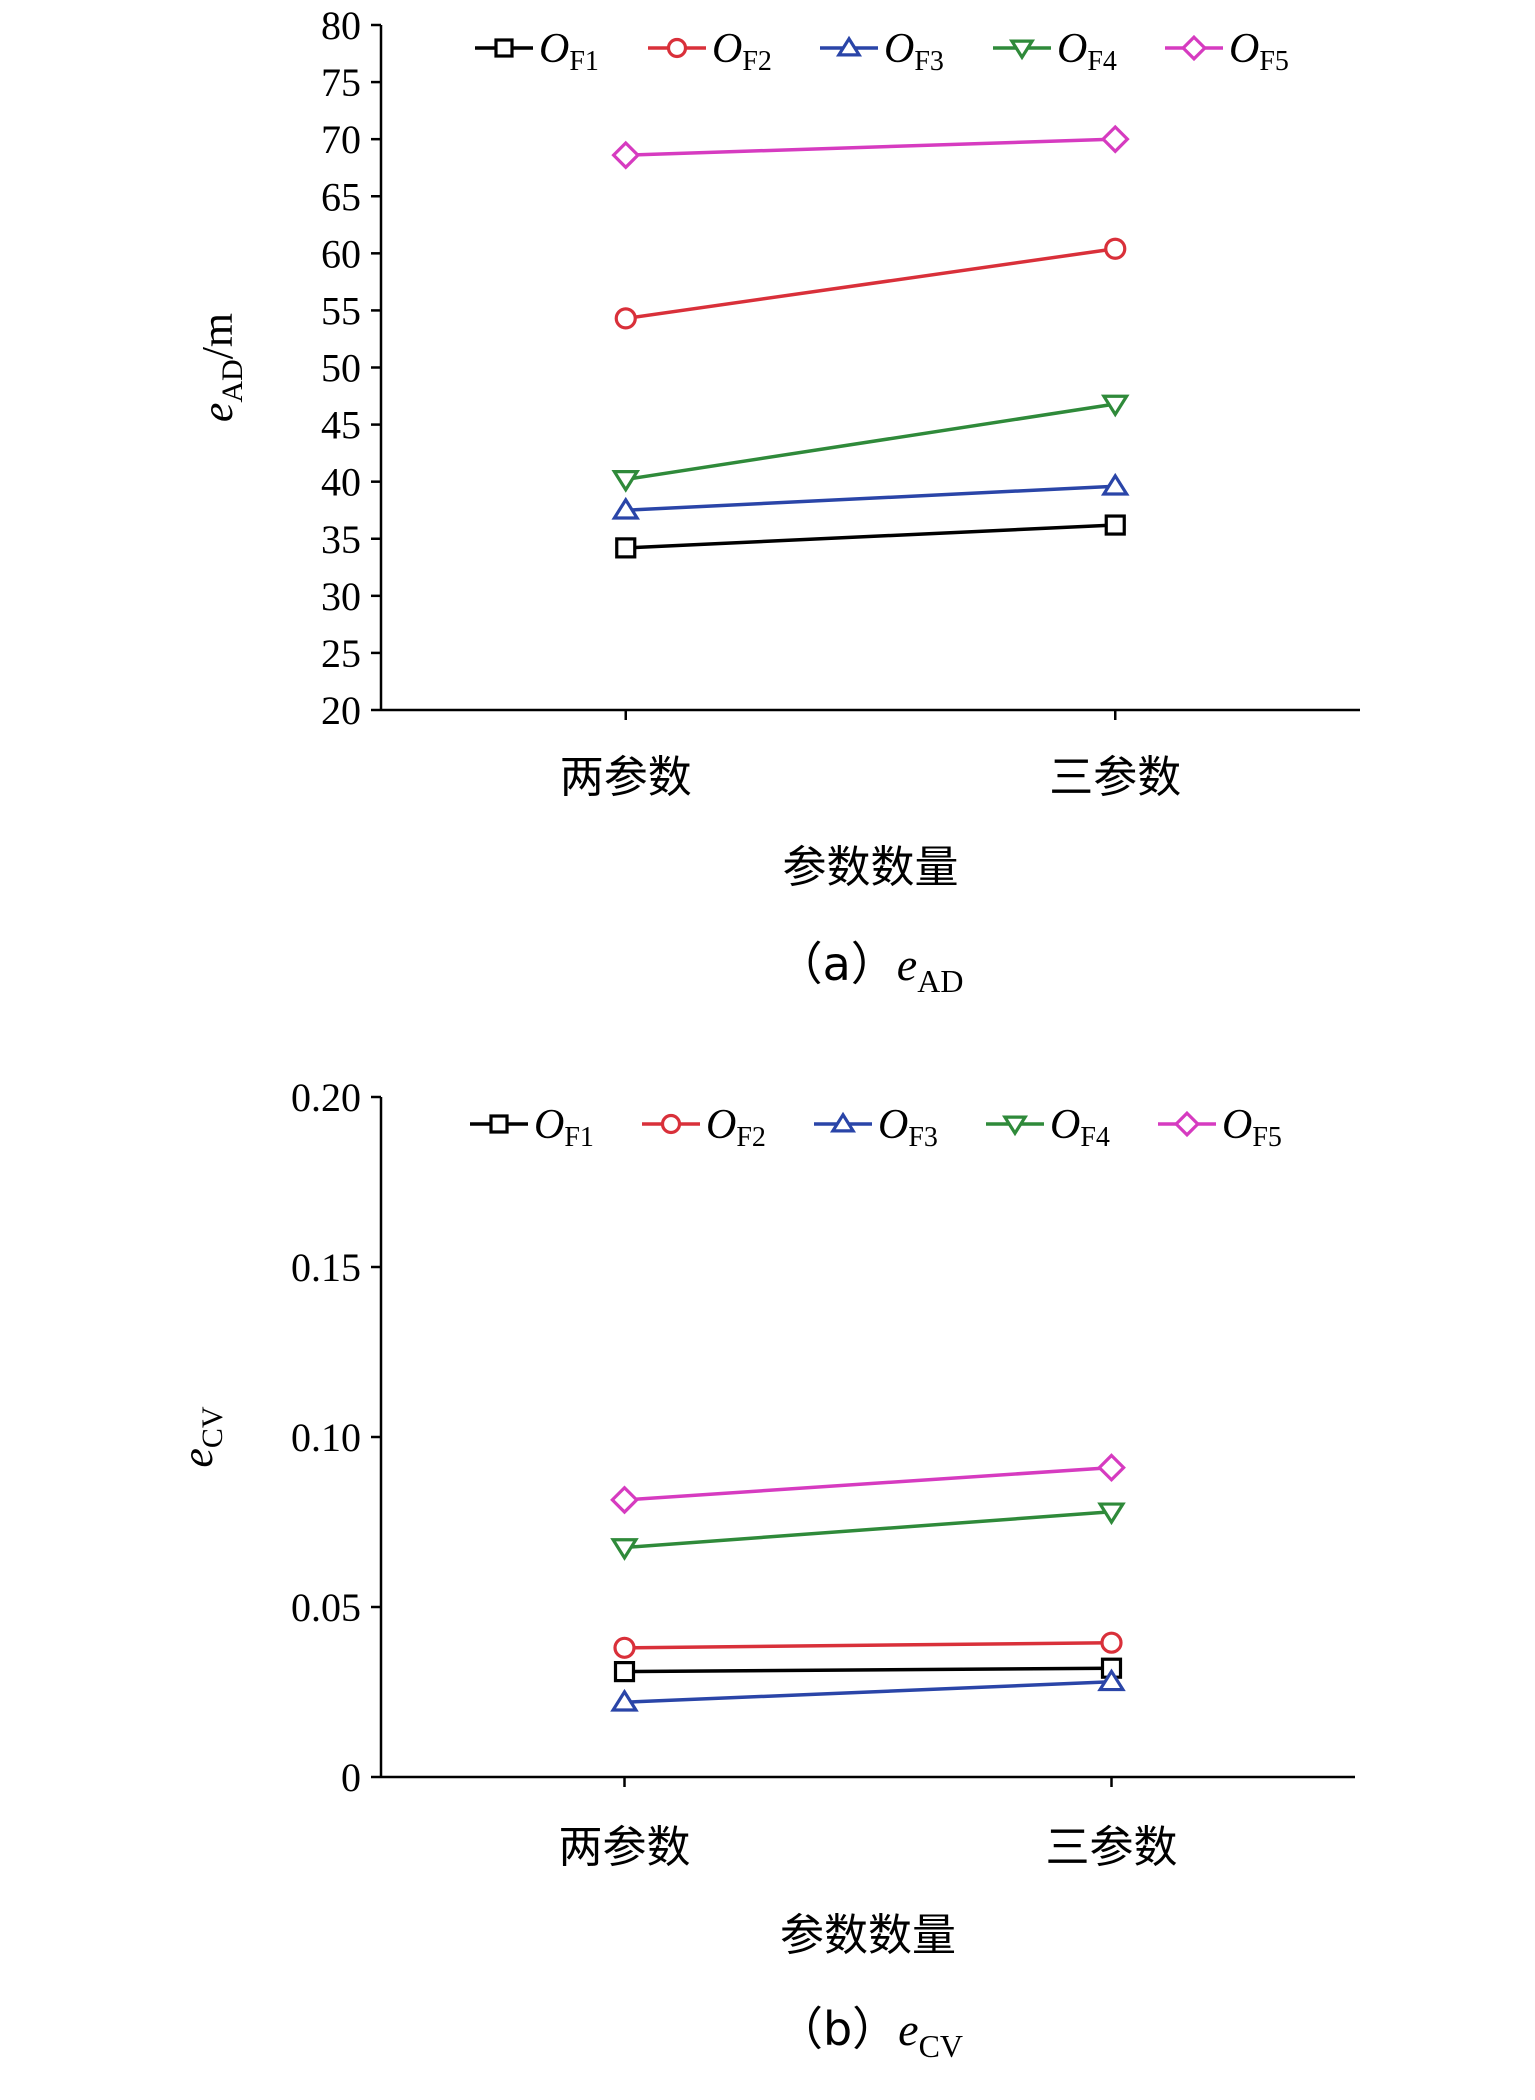  What do you see at coordinates (326, 1267) in the screenshot?
I see `y-tick-label: 0.15` at bounding box center [326, 1267].